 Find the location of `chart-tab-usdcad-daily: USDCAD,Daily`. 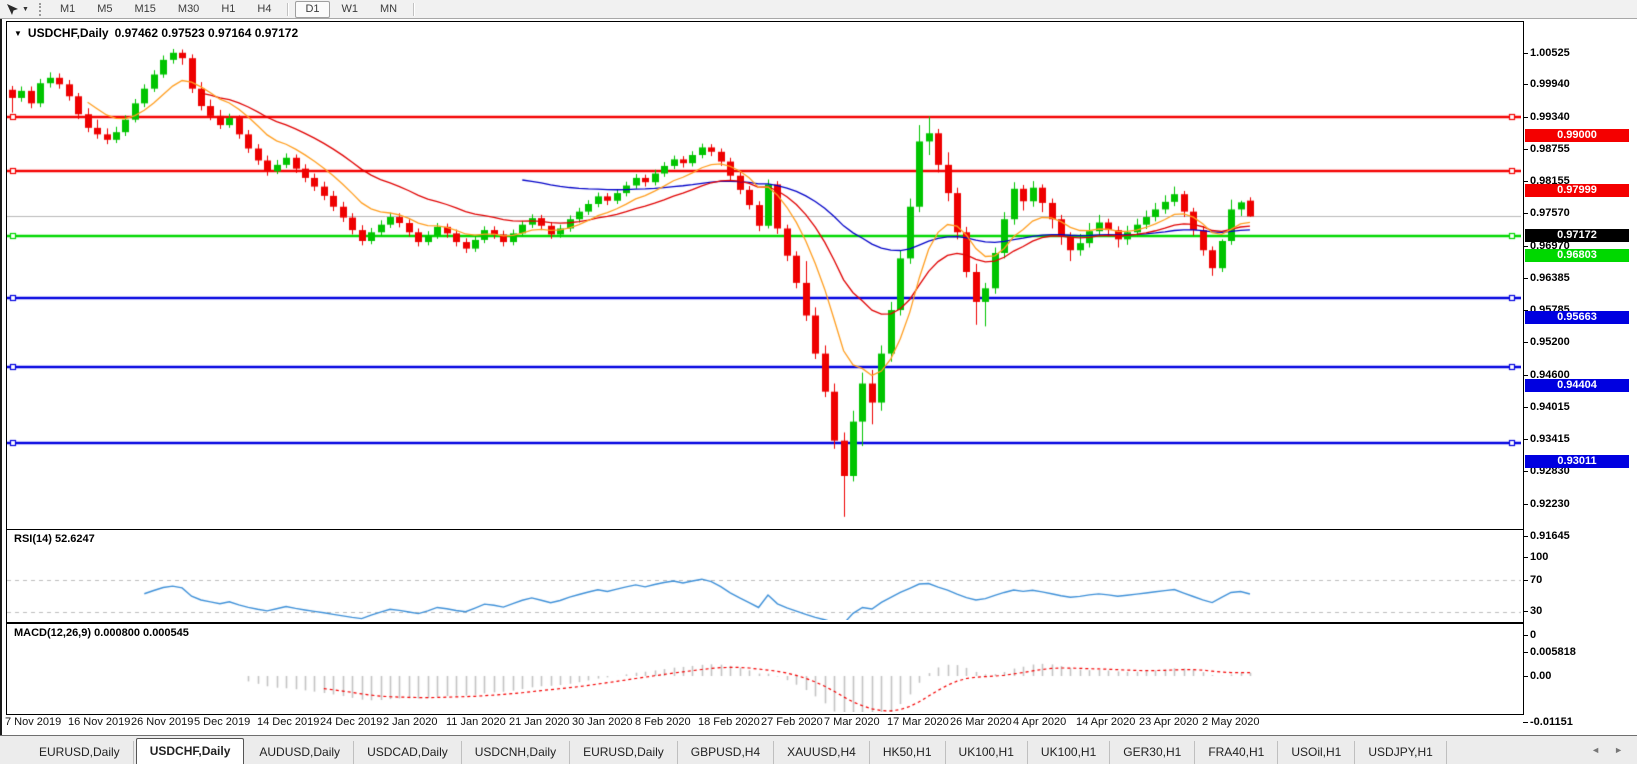

chart-tab-usdcad-daily: USDCAD,Daily is located at coordinates (408, 752).